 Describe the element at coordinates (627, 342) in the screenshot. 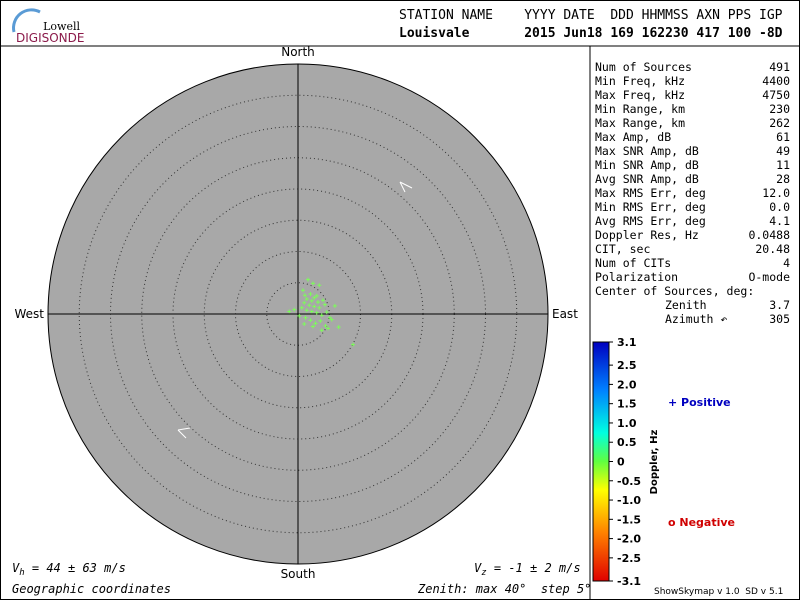

I see `colorbar-tick-label: 3.1` at that location.